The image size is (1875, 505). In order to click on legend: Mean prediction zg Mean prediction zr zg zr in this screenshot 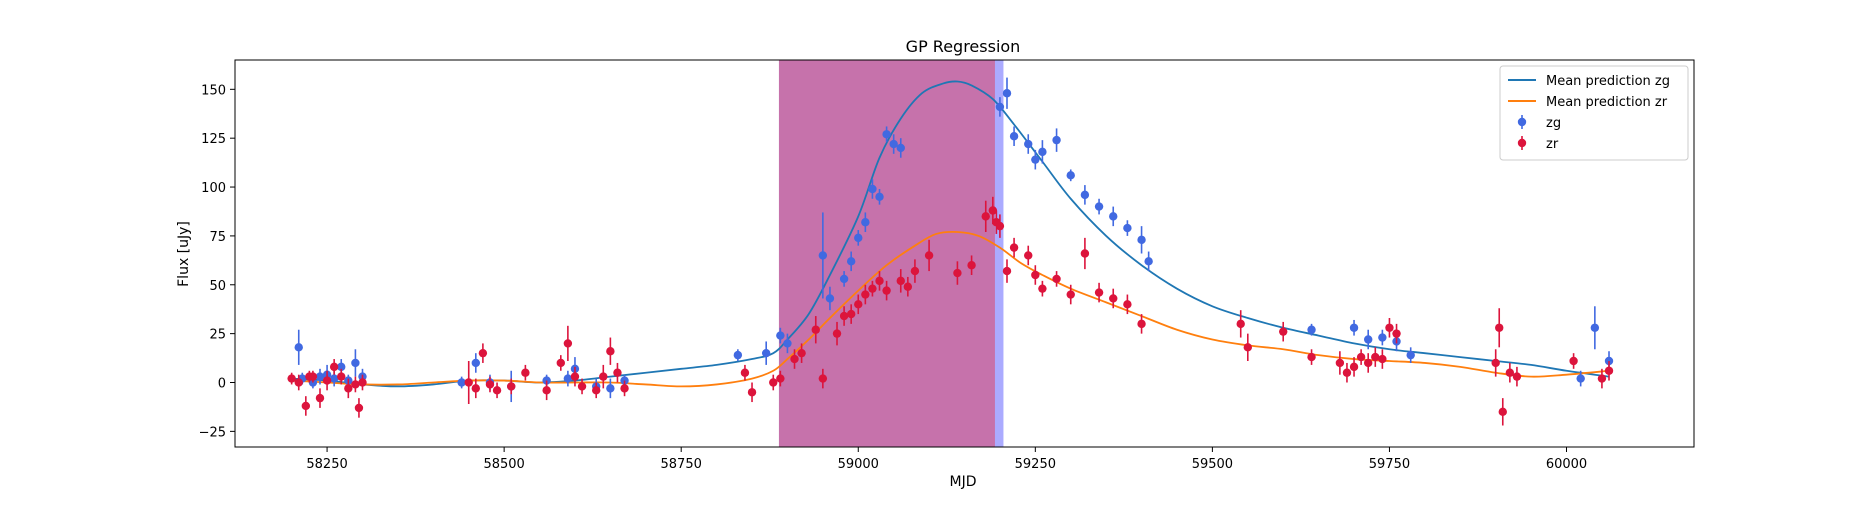, I will do `click(1594, 113)`.